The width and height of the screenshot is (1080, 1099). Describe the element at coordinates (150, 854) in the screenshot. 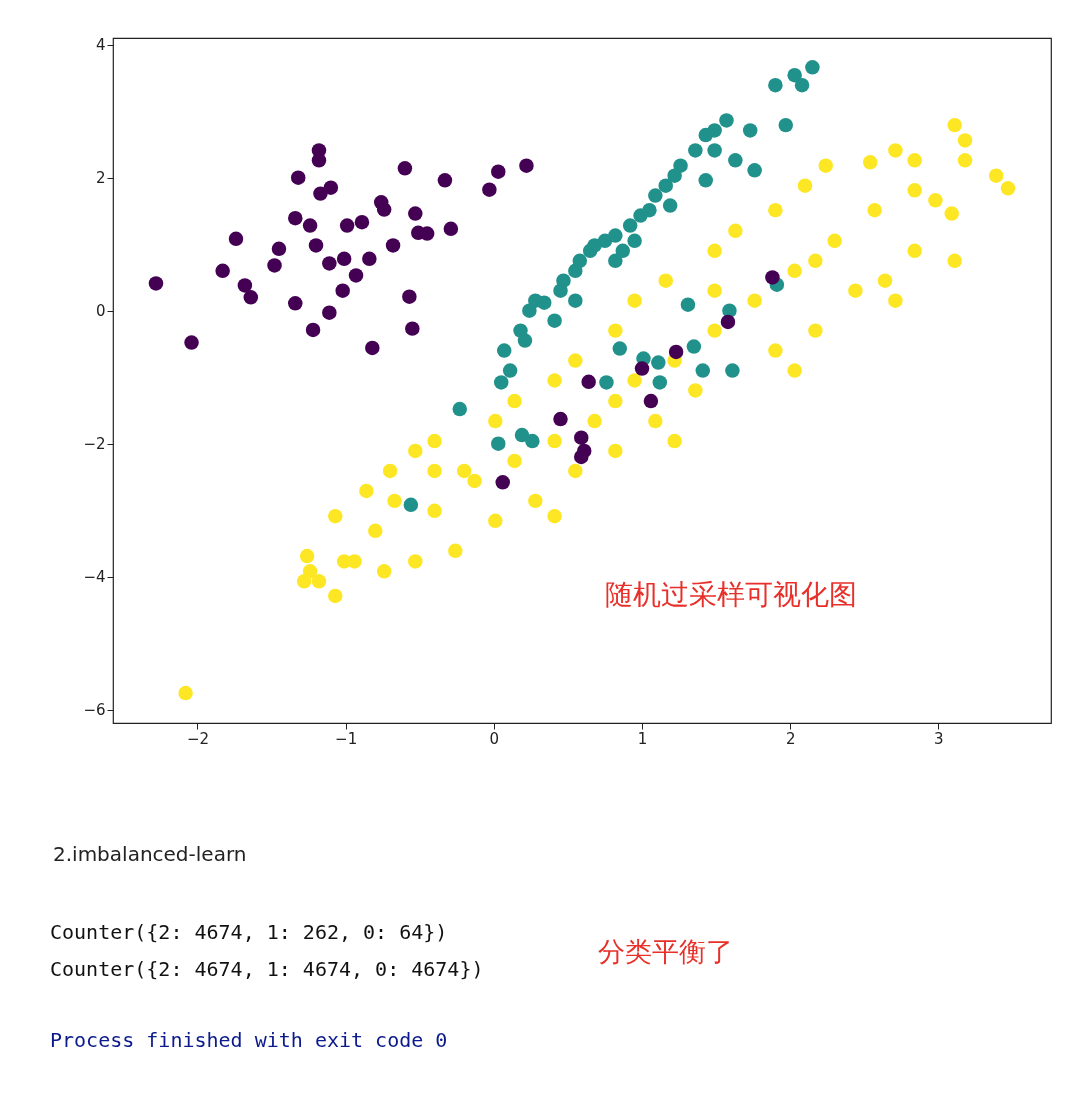

I see `text: 2.imbalanced-learn` at that location.